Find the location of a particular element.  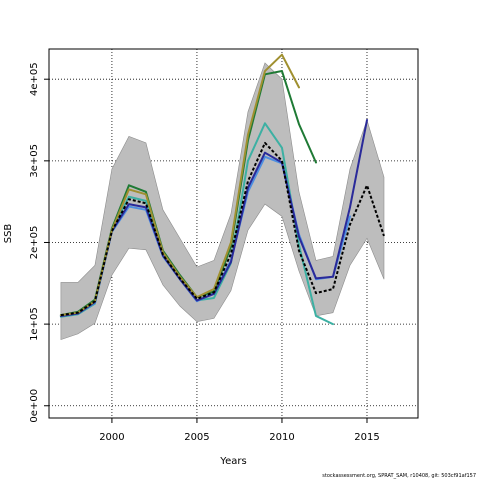

x-axis-title: Years is located at coordinates (232, 461).